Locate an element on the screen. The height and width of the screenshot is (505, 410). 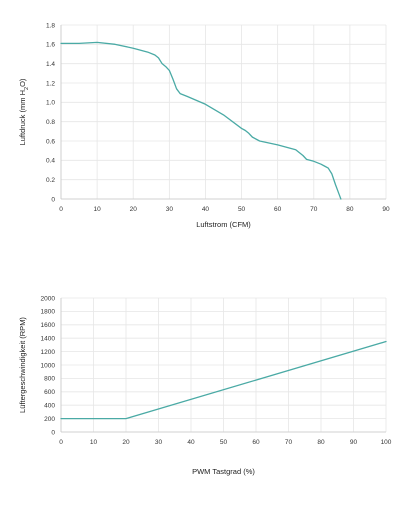
chart1-x-tick-label: 60 is located at coordinates (278, 209).